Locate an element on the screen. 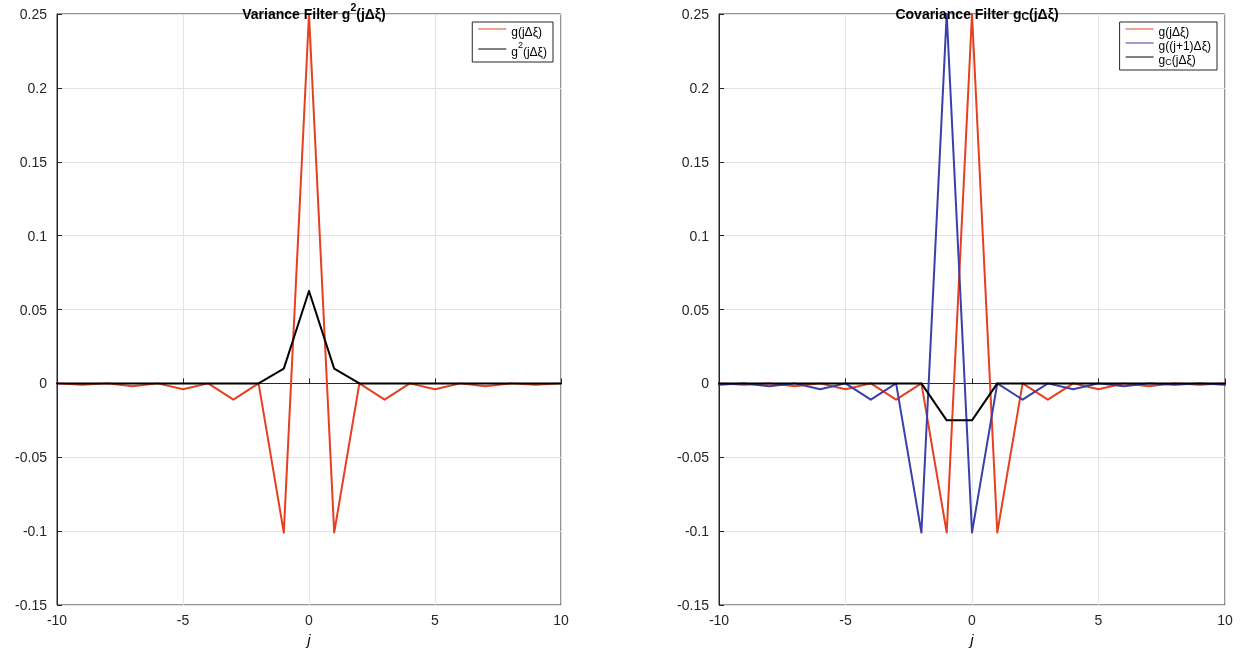  legend-label: gC(jΔξ) is located at coordinates (1177, 60).